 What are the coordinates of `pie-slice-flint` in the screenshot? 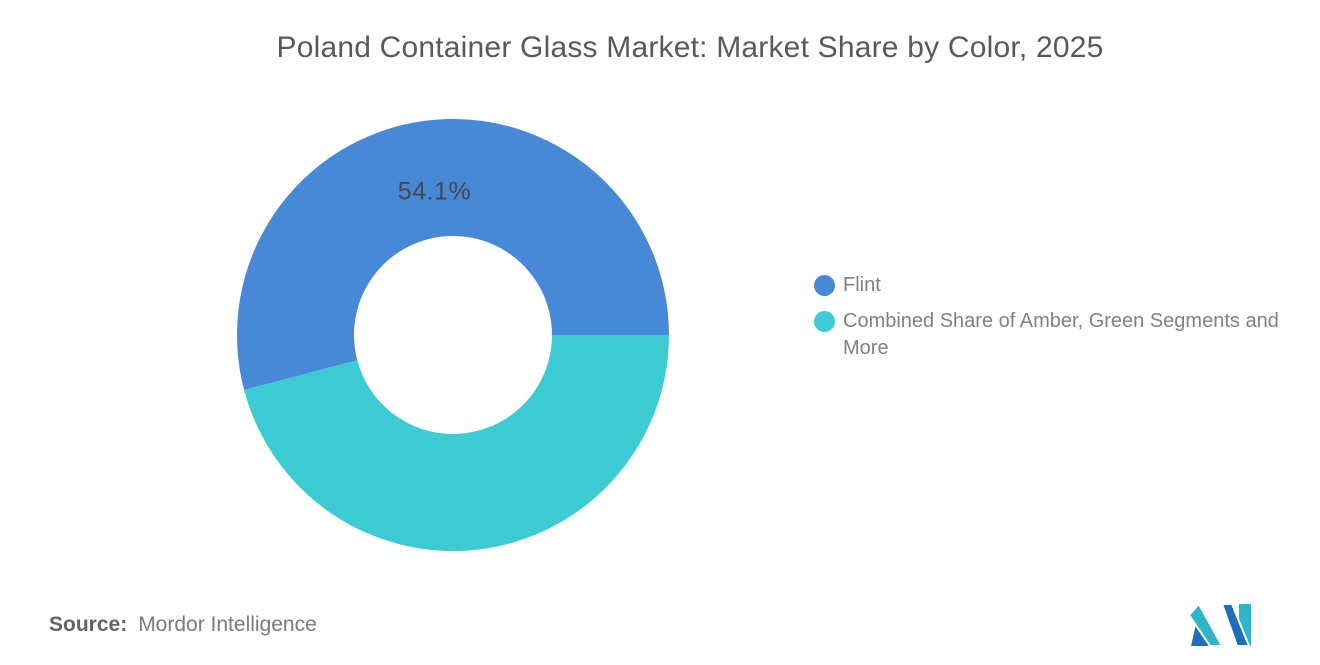 It's located at (453, 254).